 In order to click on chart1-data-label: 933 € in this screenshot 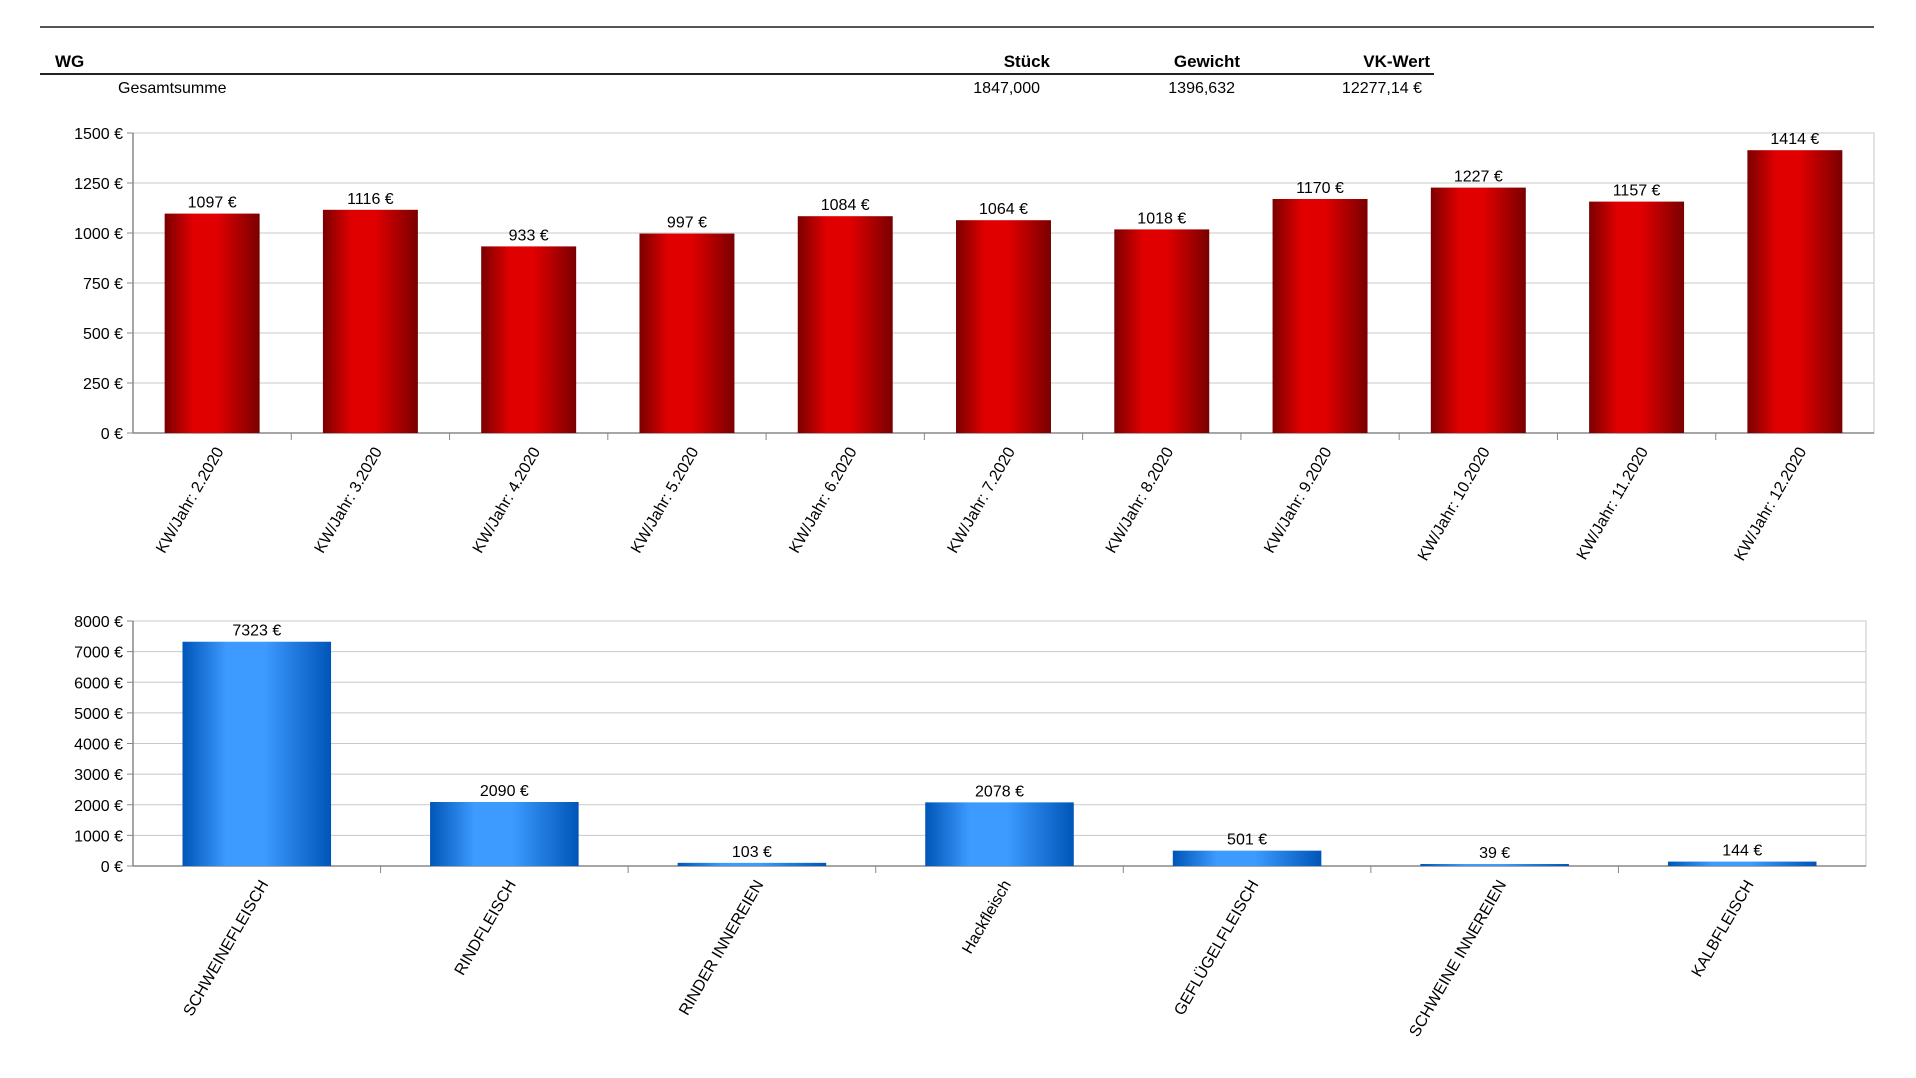, I will do `click(529, 235)`.